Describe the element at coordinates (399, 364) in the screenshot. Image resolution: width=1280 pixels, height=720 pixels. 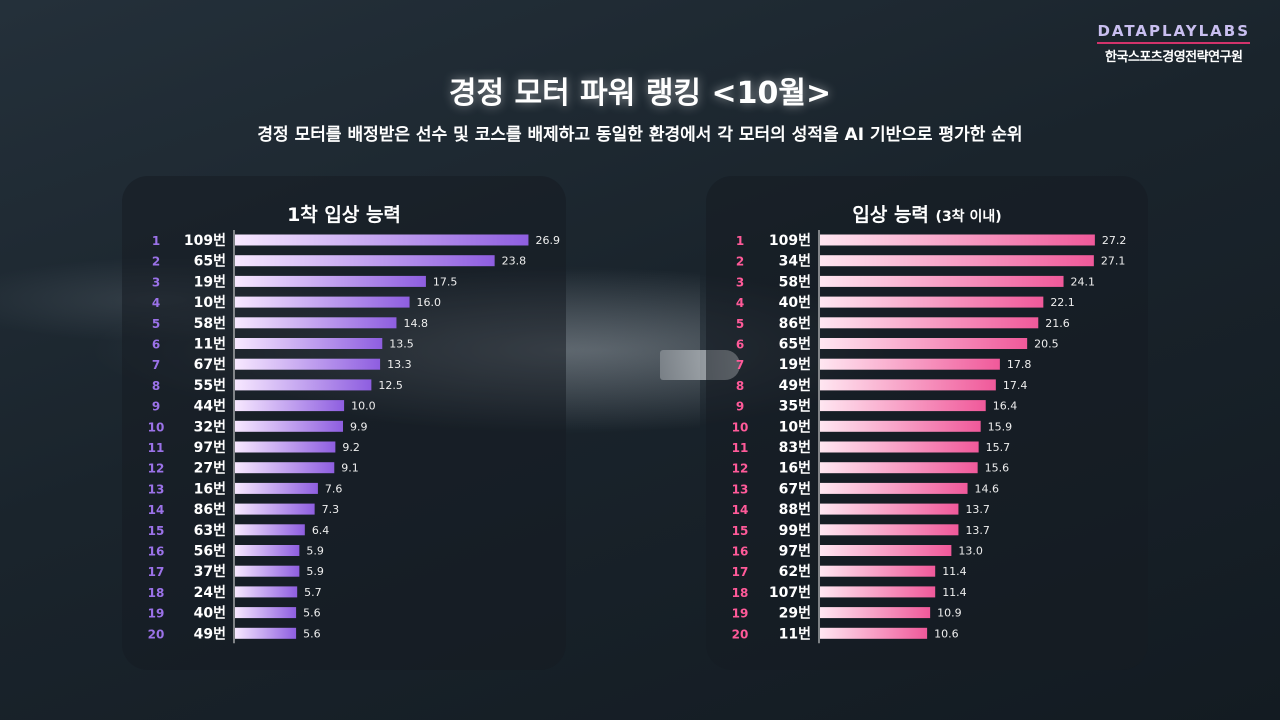
I see `value-label: 13.3` at that location.